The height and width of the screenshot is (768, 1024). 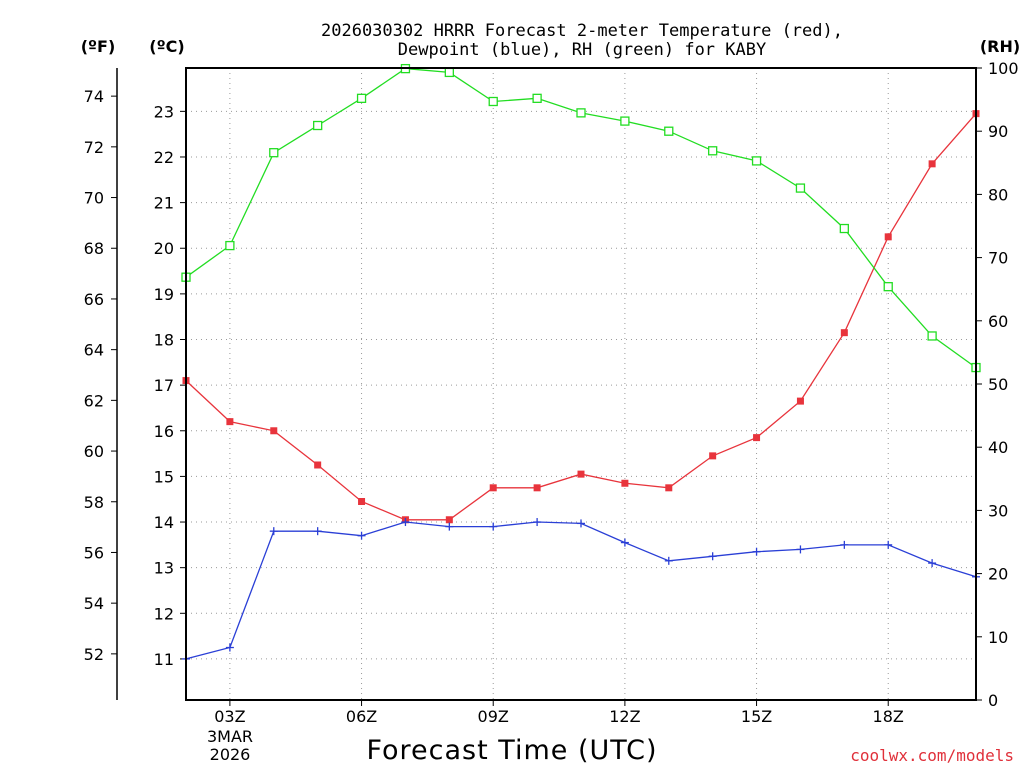 I want to click on celsius-tick-label: 11, so click(x=164, y=659).